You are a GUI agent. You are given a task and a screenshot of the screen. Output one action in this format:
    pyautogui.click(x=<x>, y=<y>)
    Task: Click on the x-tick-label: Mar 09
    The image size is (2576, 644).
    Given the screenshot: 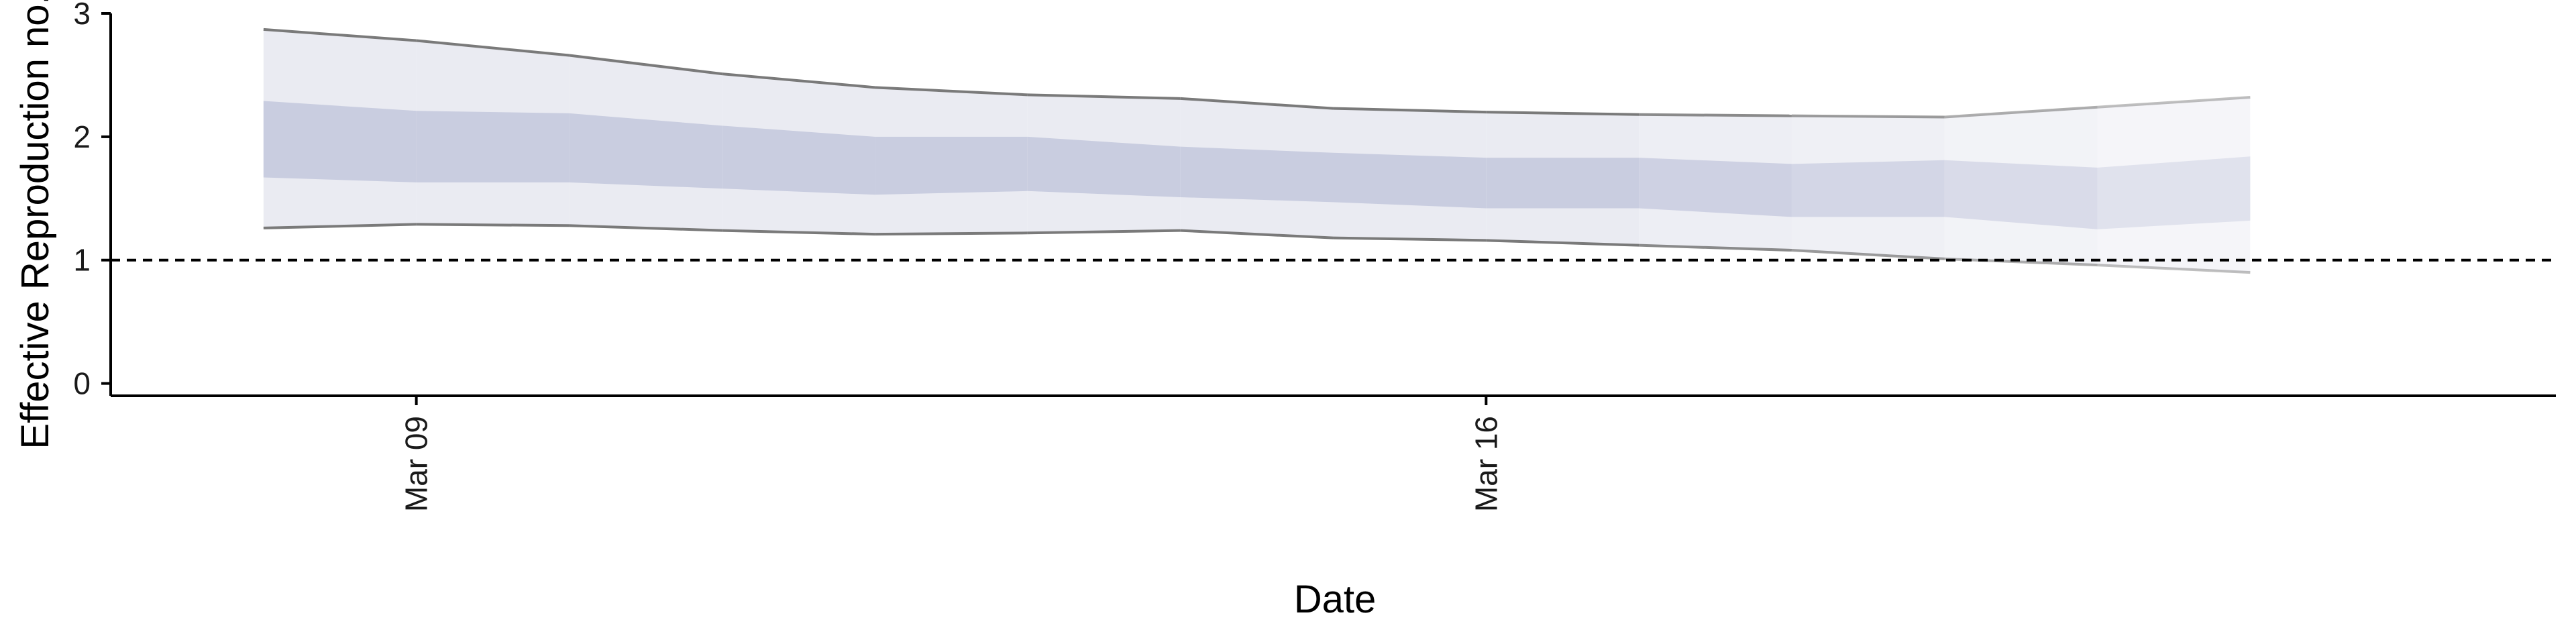 What is the action you would take?
    pyautogui.click(x=416, y=464)
    